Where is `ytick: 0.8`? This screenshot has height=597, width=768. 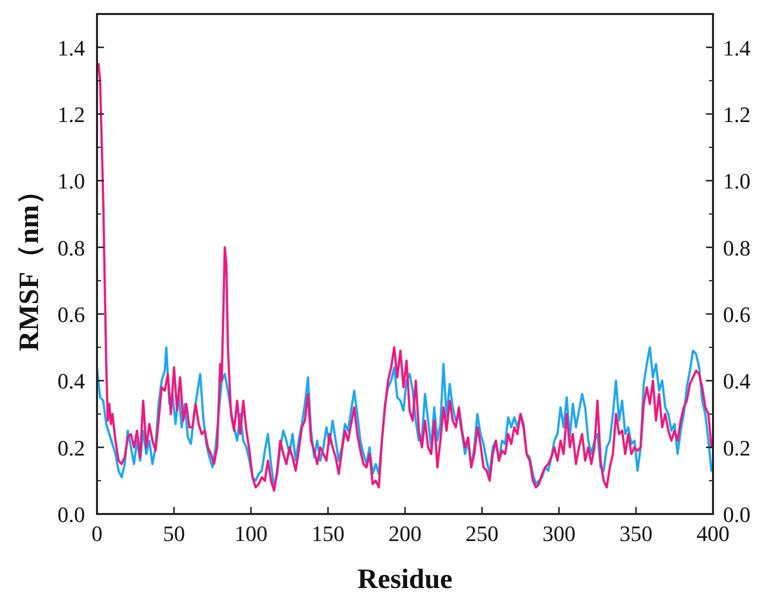
ytick: 0.8 is located at coordinates (71, 247).